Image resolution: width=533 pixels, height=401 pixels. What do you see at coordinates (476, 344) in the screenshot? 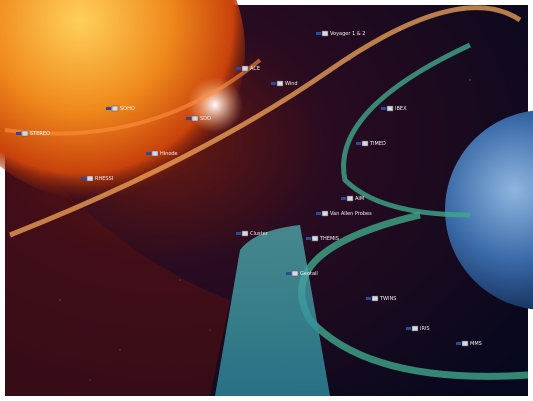
I see `satellite-label: MMS` at bounding box center [476, 344].